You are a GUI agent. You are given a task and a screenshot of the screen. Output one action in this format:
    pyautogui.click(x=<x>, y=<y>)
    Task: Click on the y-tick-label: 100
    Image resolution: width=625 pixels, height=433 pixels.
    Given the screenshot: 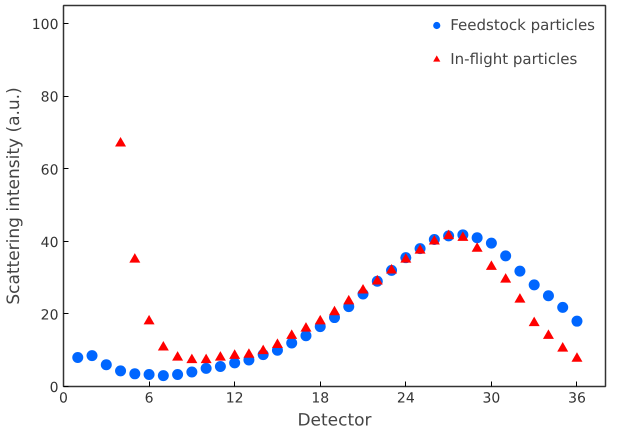 What is the action you would take?
    pyautogui.click(x=45, y=25)
    